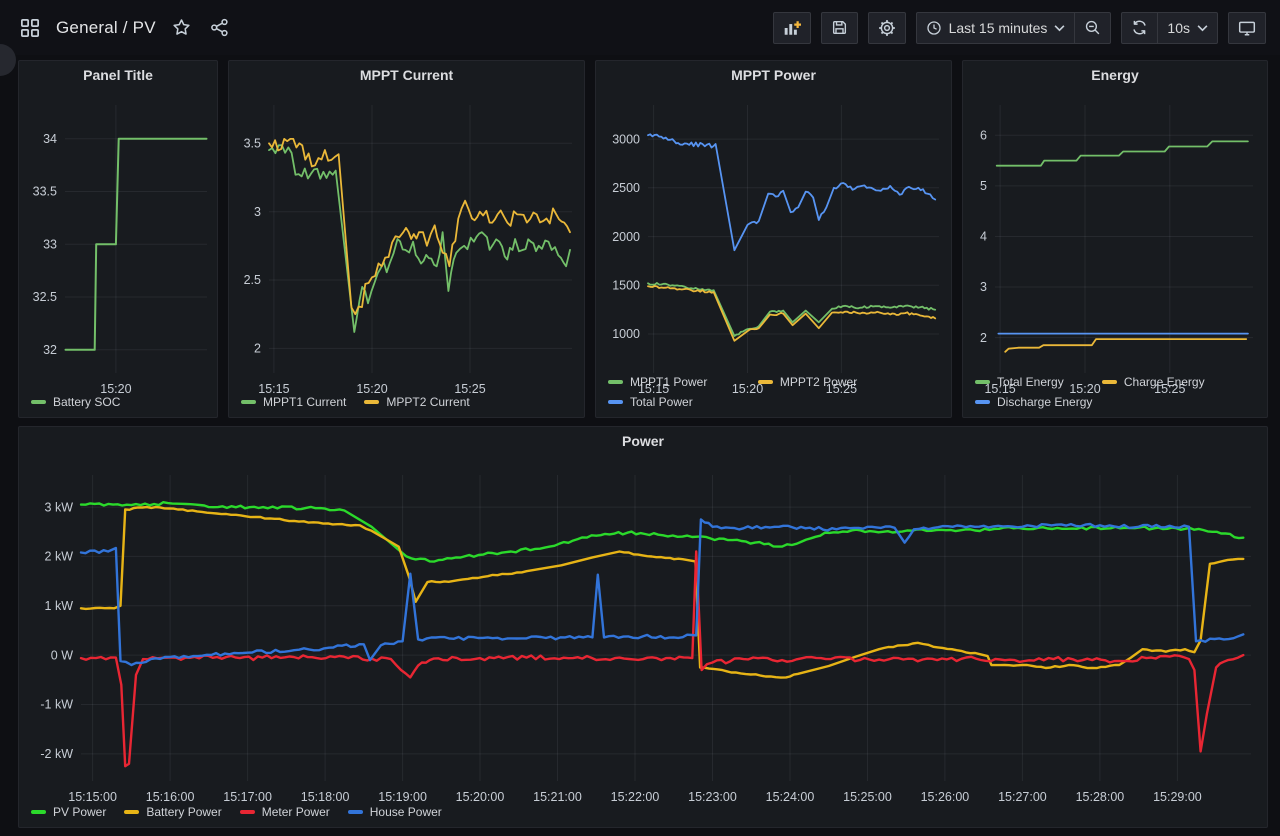 This screenshot has width=1280, height=836. Describe the element at coordinates (1178, 27) in the screenshot. I see `refresh-interval-label: 10s` at that location.